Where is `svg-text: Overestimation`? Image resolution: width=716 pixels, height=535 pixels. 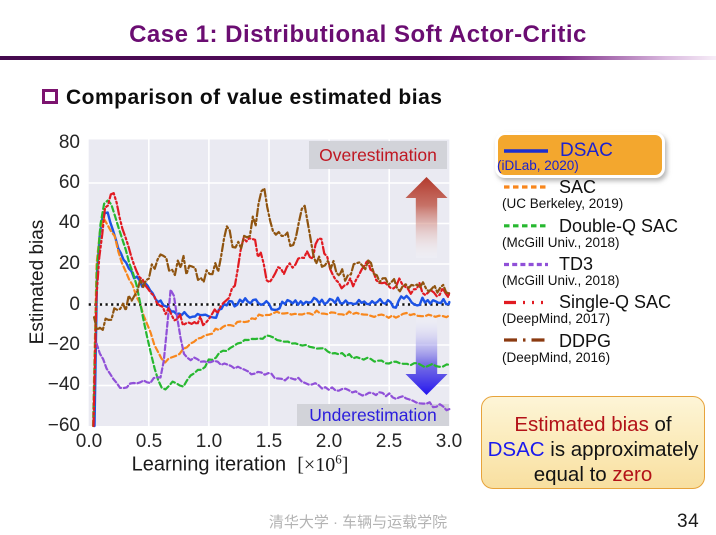
svg-text: Overestimation is located at coordinates (378, 155).